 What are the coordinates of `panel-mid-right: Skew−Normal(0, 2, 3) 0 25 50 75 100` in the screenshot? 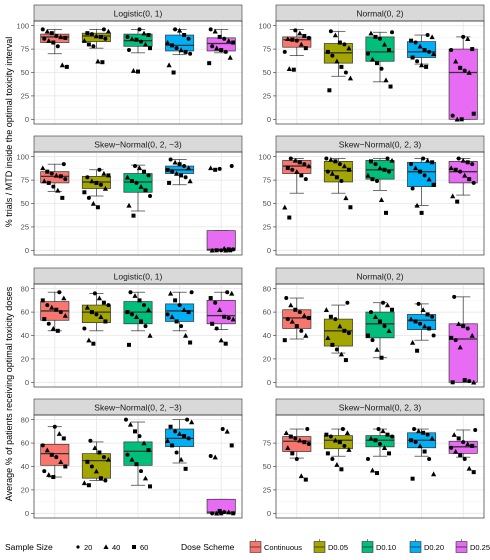 It's located at (371, 195).